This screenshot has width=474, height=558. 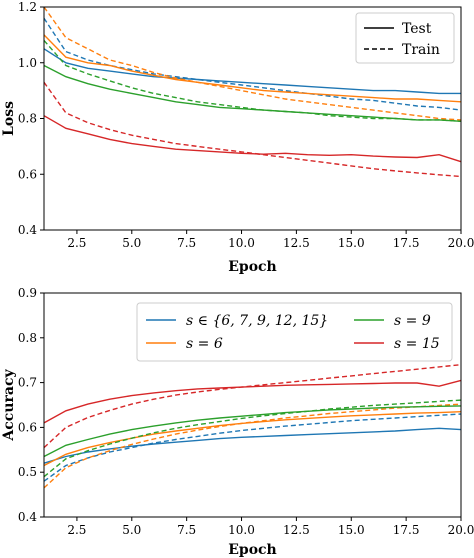 What do you see at coordinates (252, 267) in the screenshot?
I see `loss-x-axis-label: Epoch` at bounding box center [252, 267].